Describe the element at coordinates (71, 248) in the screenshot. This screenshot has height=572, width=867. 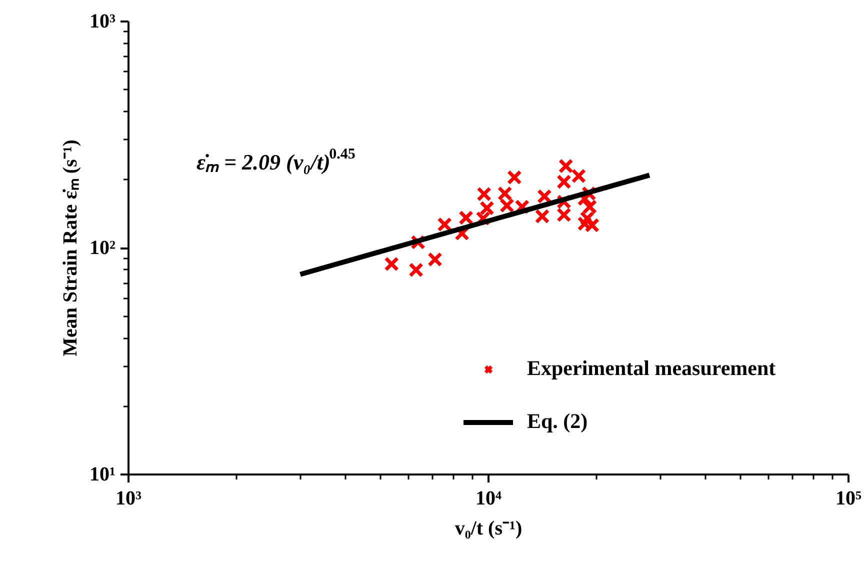
I see `y-axis-title: Mean Strain Rate ε̇ₘ (s⁻¹)` at that location.